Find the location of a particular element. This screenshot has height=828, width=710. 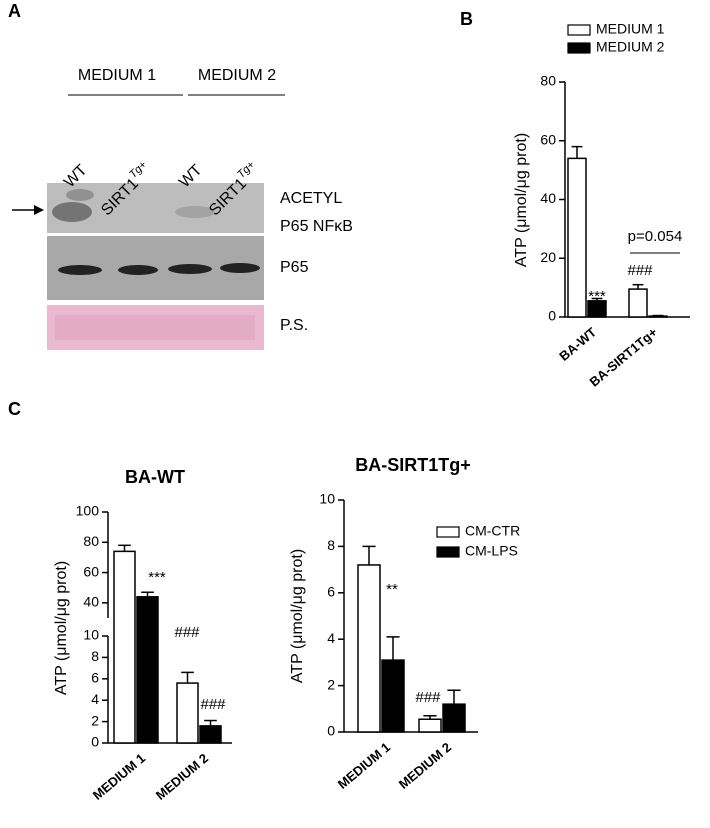

blot-images is located at coordinates (148, 222).